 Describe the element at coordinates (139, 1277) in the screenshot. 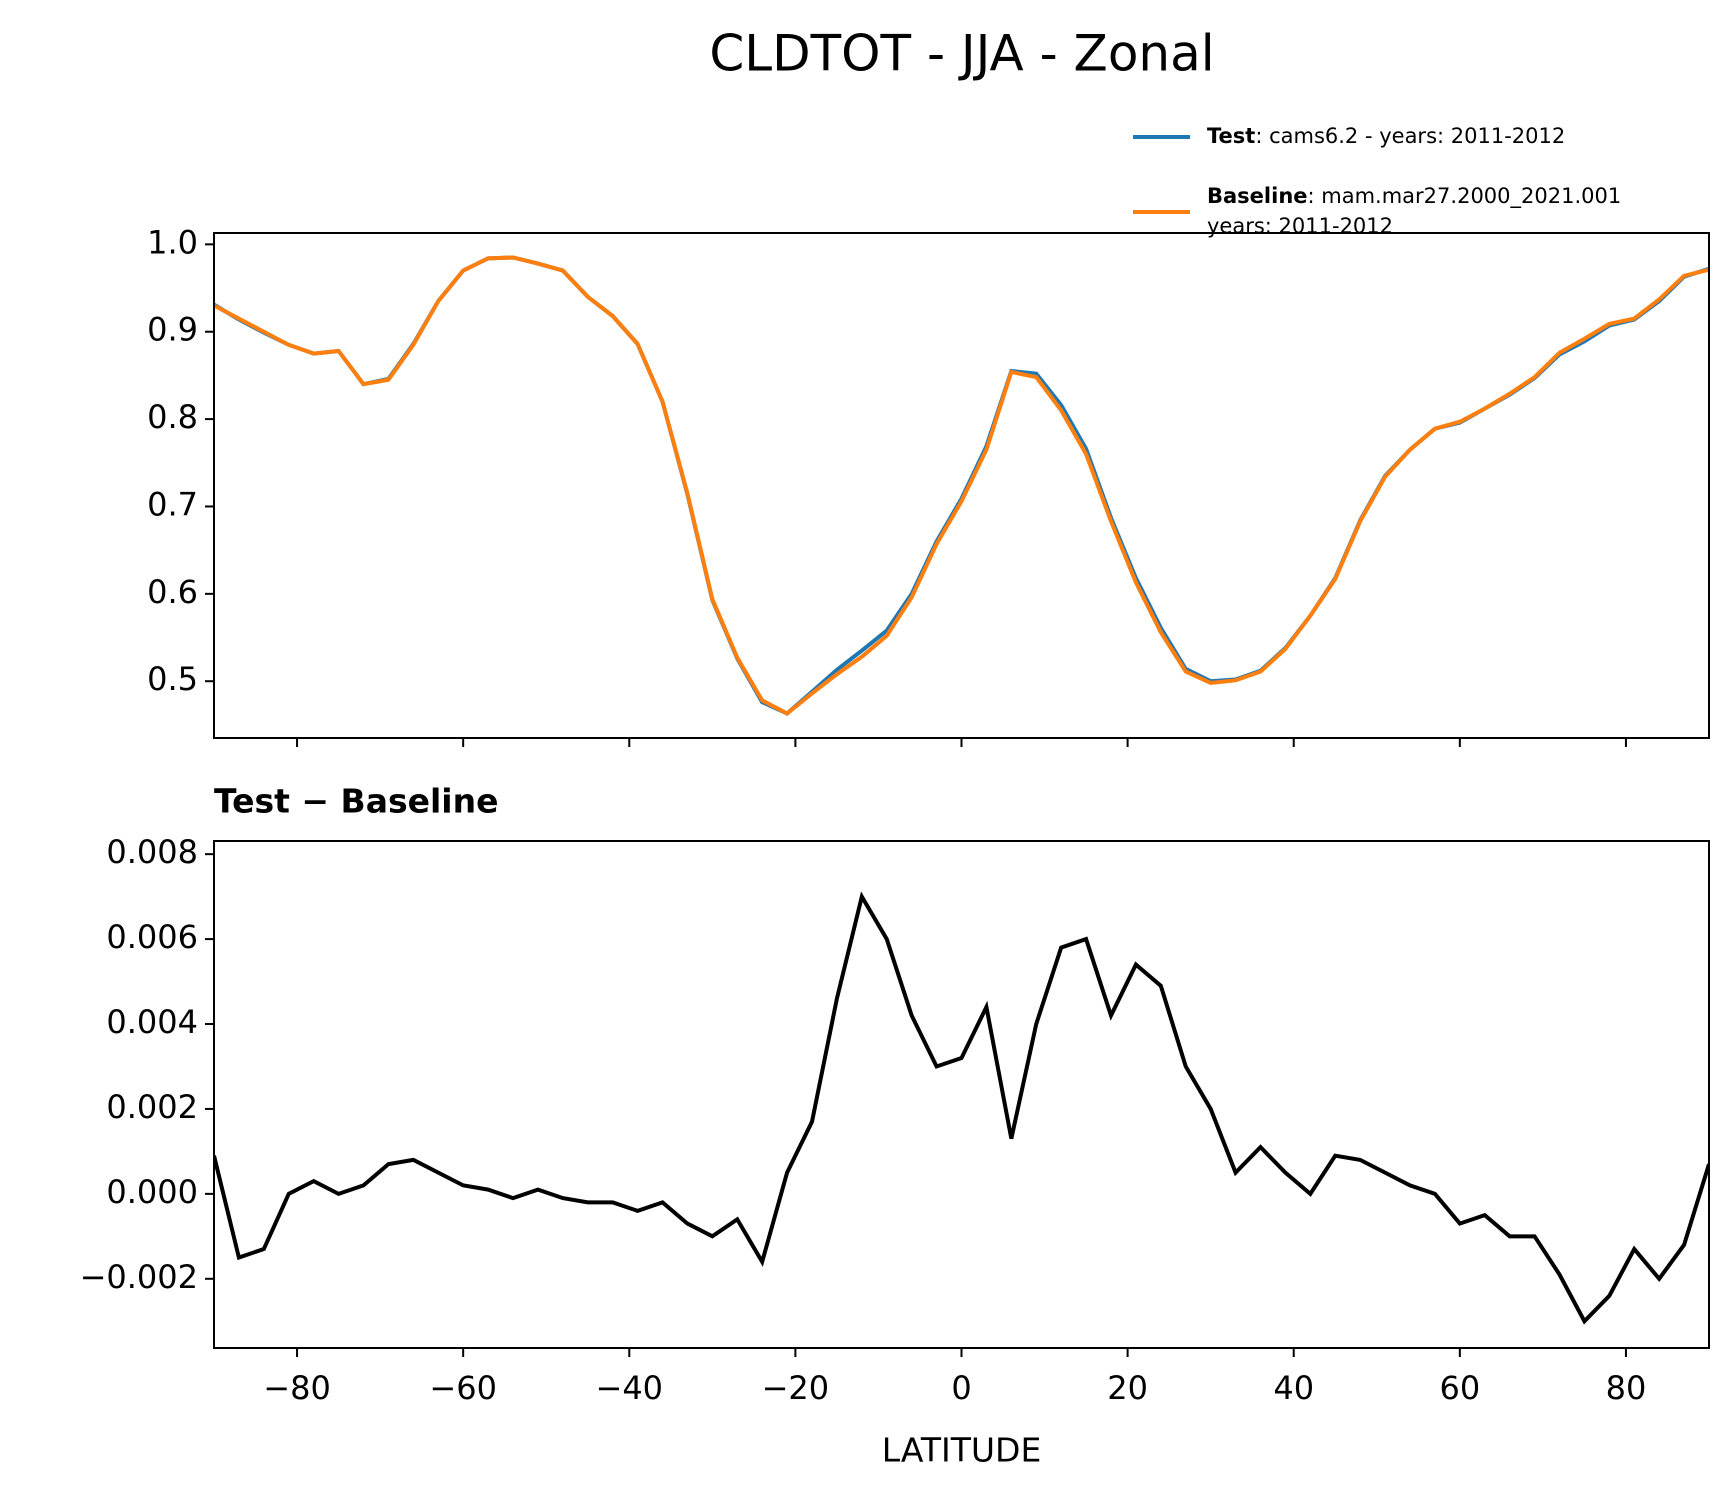

I see `y-tick-label: −0.002` at that location.